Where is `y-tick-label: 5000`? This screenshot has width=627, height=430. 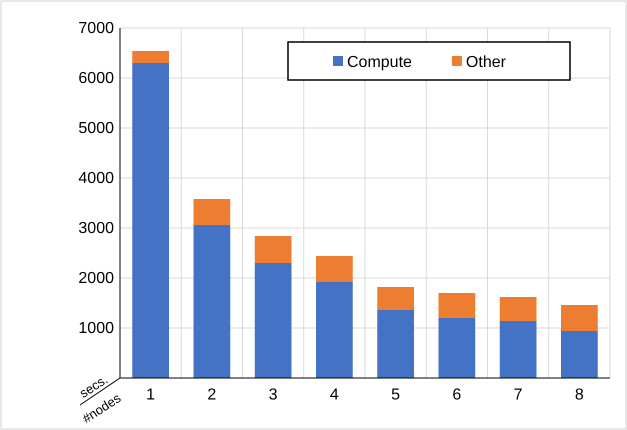
y-tick-label: 5000 is located at coordinates (96, 129).